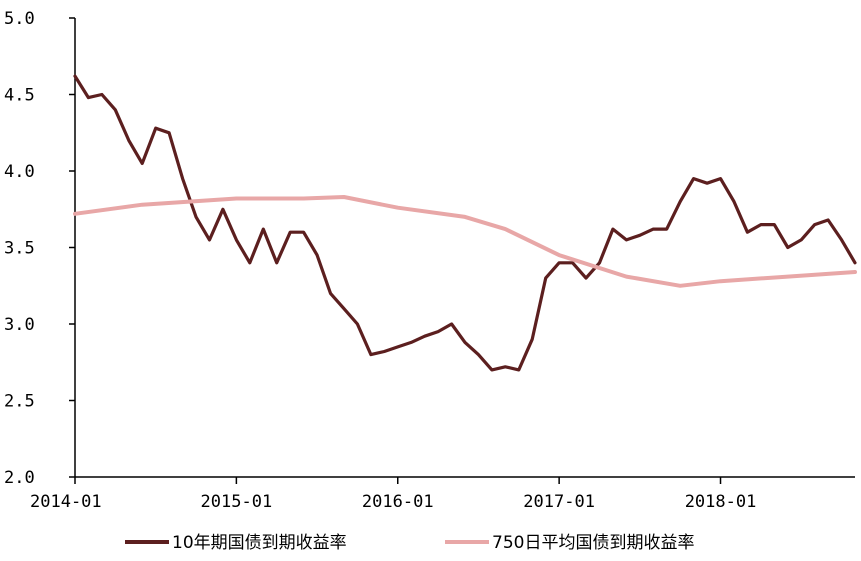 The height and width of the screenshot is (561, 861). I want to click on x-tick-label: 2018-01, so click(721, 502).